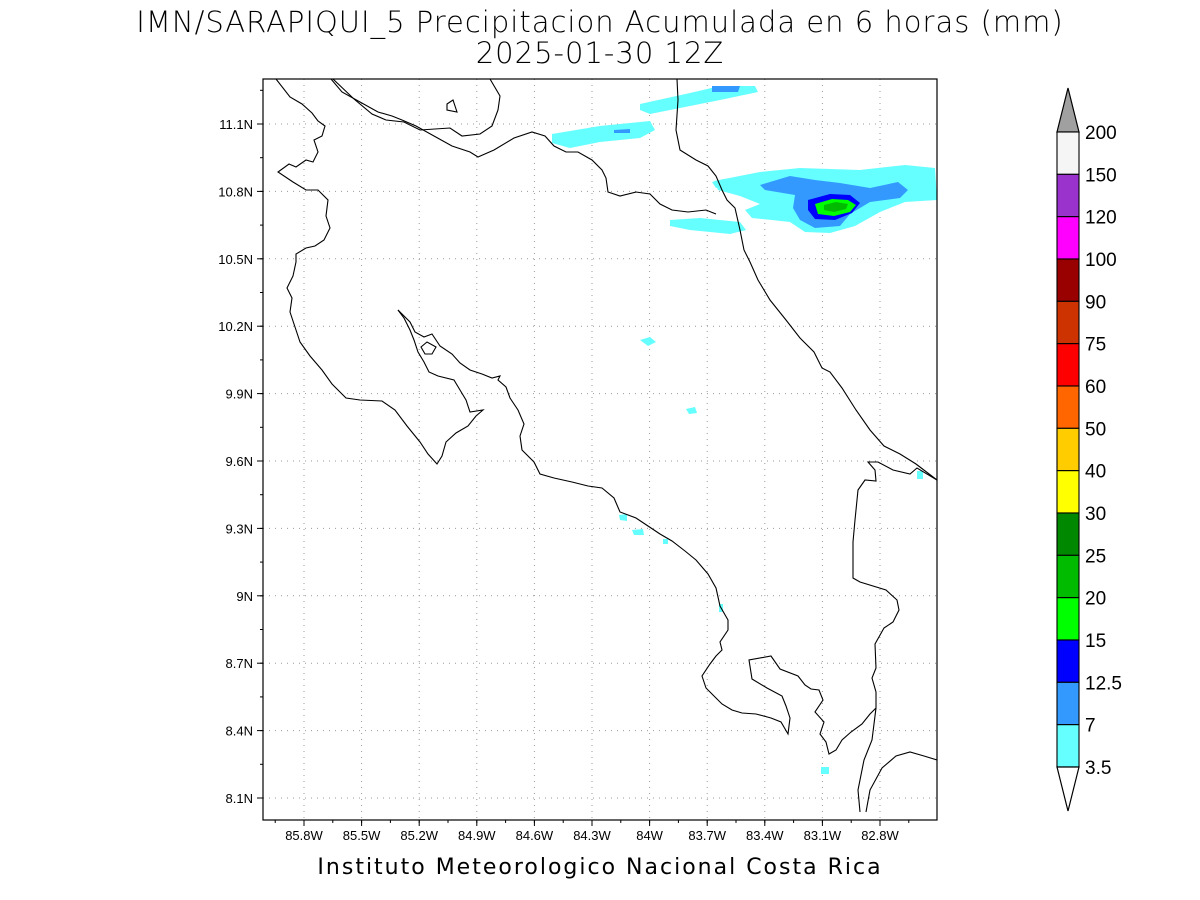 This screenshot has height=900, width=1200. What do you see at coordinates (592, 835) in the screenshot?
I see `lon-tick-label: 84.3W` at bounding box center [592, 835].